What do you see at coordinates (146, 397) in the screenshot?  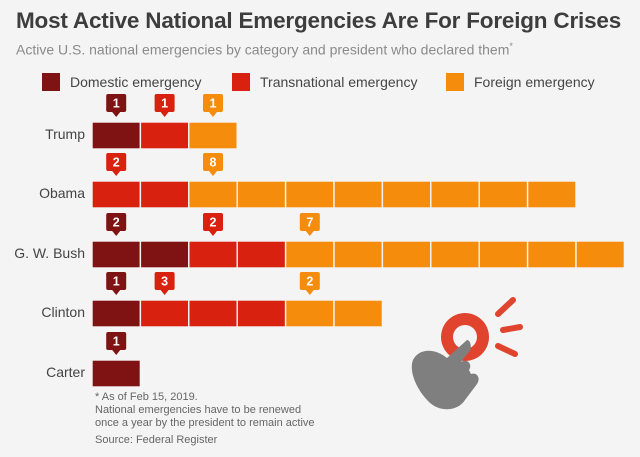 I see `footnote-line-1: * As of Feb 15, 2019.` at bounding box center [146, 397].